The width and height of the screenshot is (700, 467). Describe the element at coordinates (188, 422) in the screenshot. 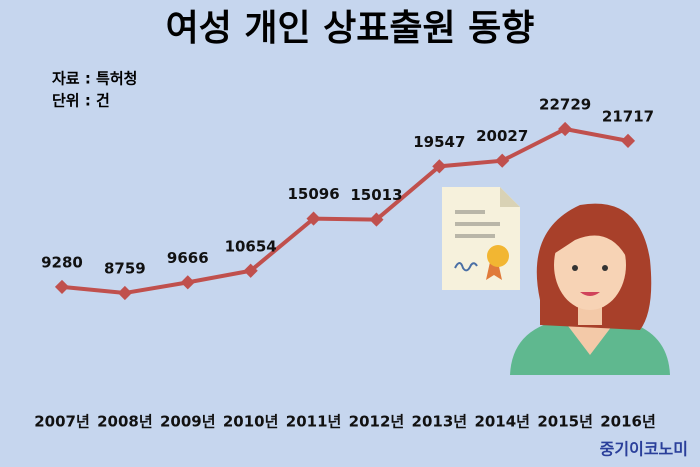

I see `x-tick-label: 2009년` at that location.